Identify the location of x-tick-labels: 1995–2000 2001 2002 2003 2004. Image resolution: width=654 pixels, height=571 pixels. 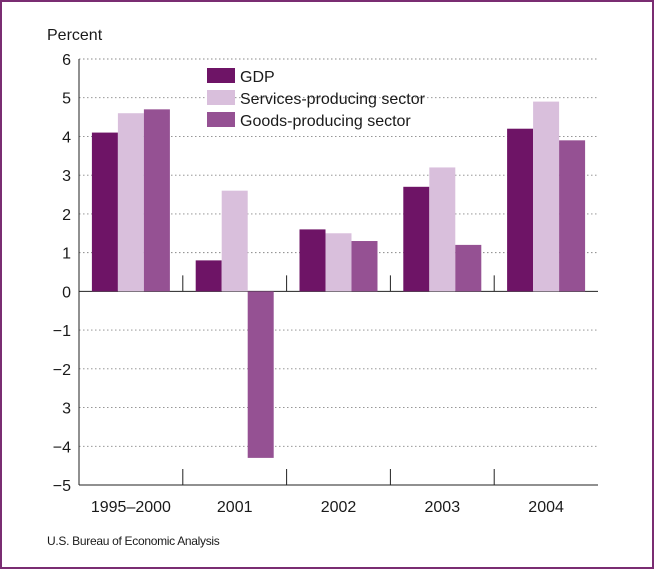
(327, 507).